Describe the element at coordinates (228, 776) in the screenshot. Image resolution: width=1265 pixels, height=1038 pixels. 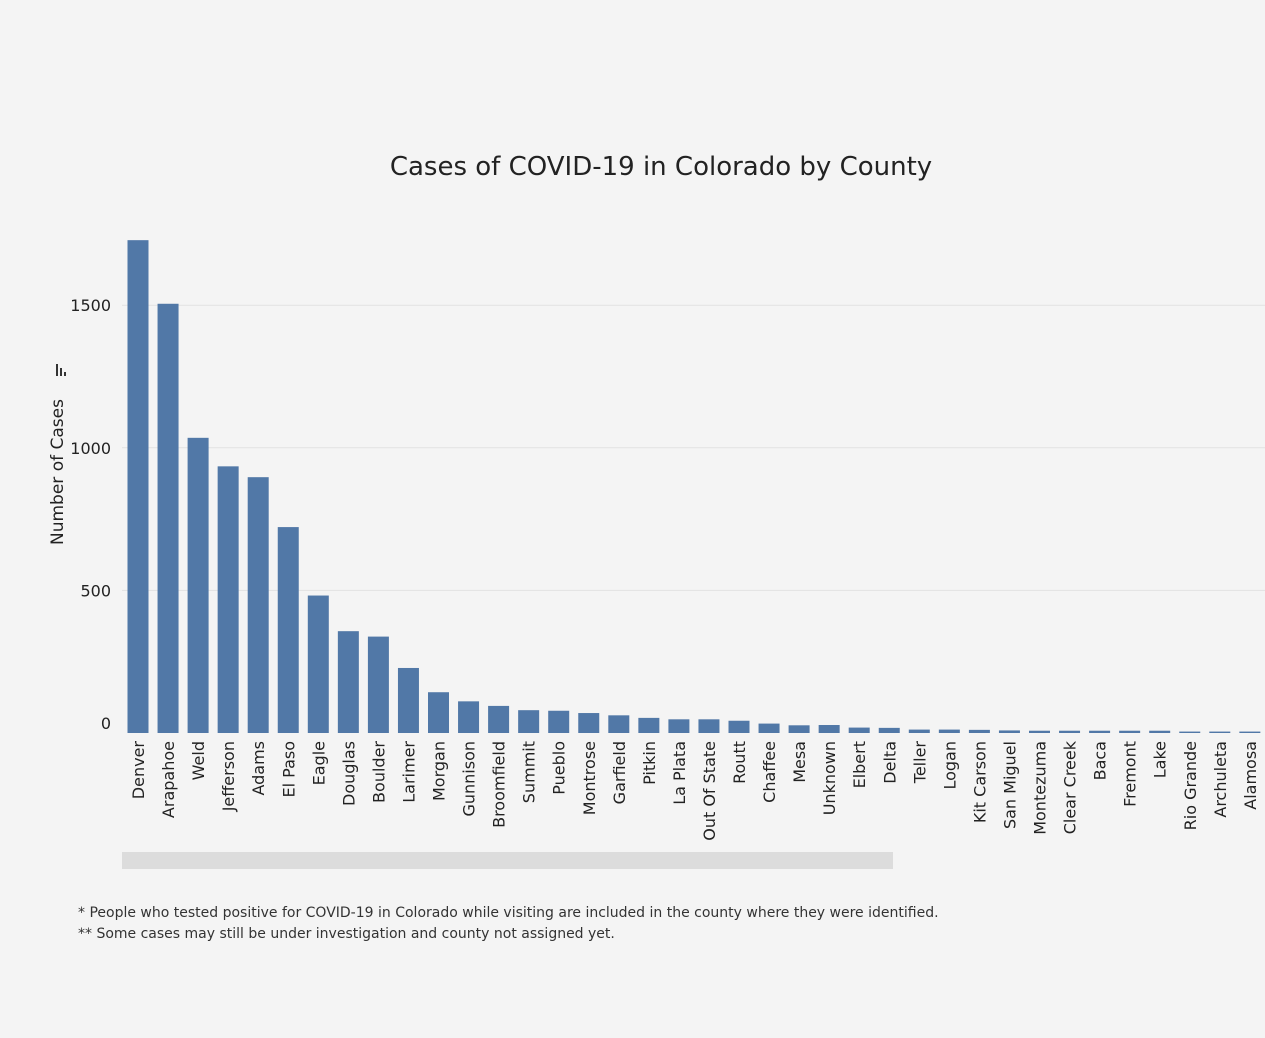
I see `x-tick-label: Jefferson` at that location.